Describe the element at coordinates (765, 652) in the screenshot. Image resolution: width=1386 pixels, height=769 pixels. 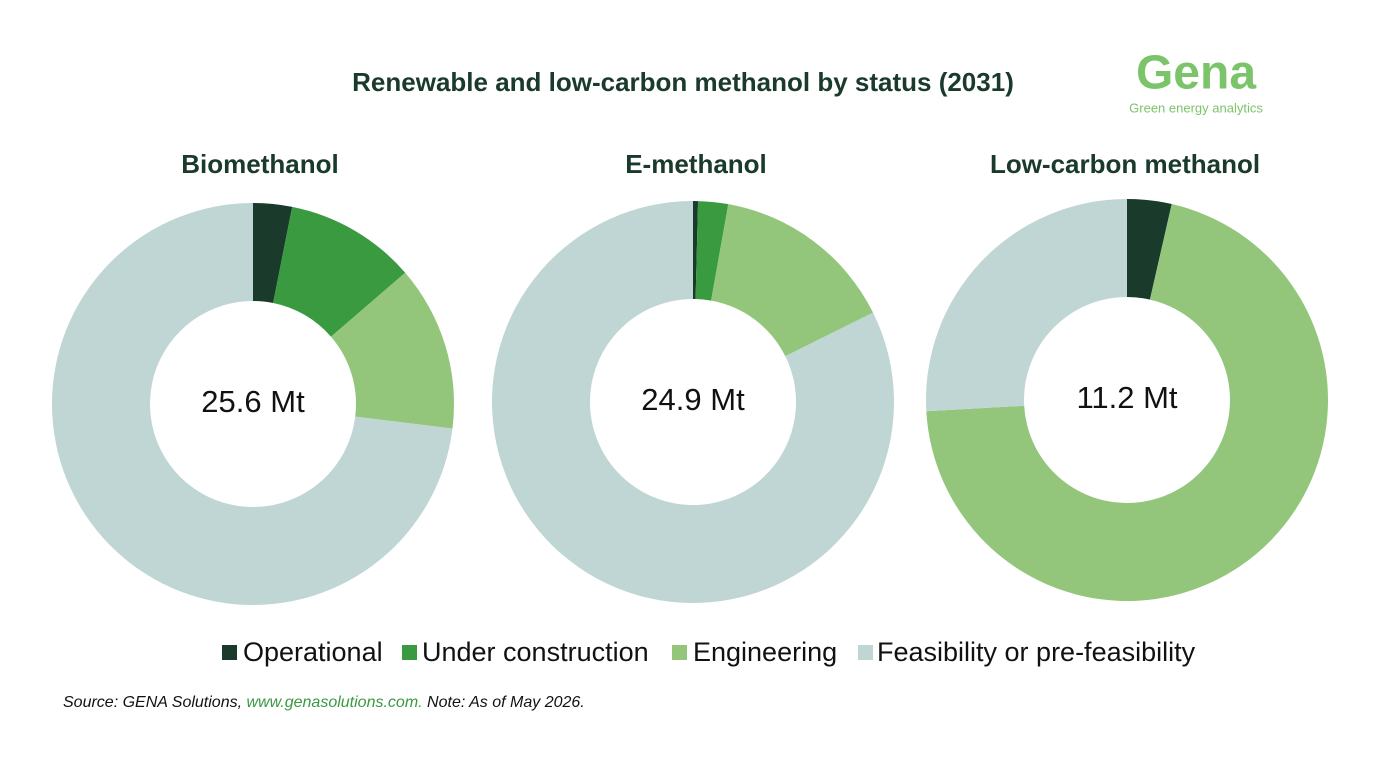
I see `legend-label: Engineering` at that location.